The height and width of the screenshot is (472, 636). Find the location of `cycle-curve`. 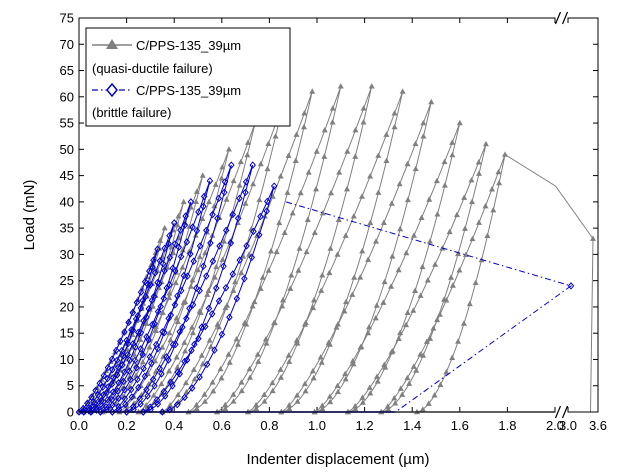

cycle-curve is located at coordinates (209, 299).